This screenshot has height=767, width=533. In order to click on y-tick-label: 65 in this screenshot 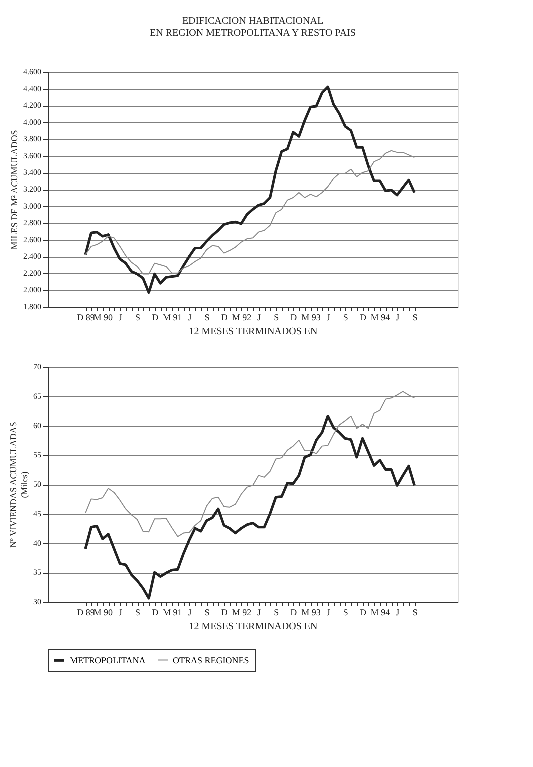, I will do `click(38, 396)`.